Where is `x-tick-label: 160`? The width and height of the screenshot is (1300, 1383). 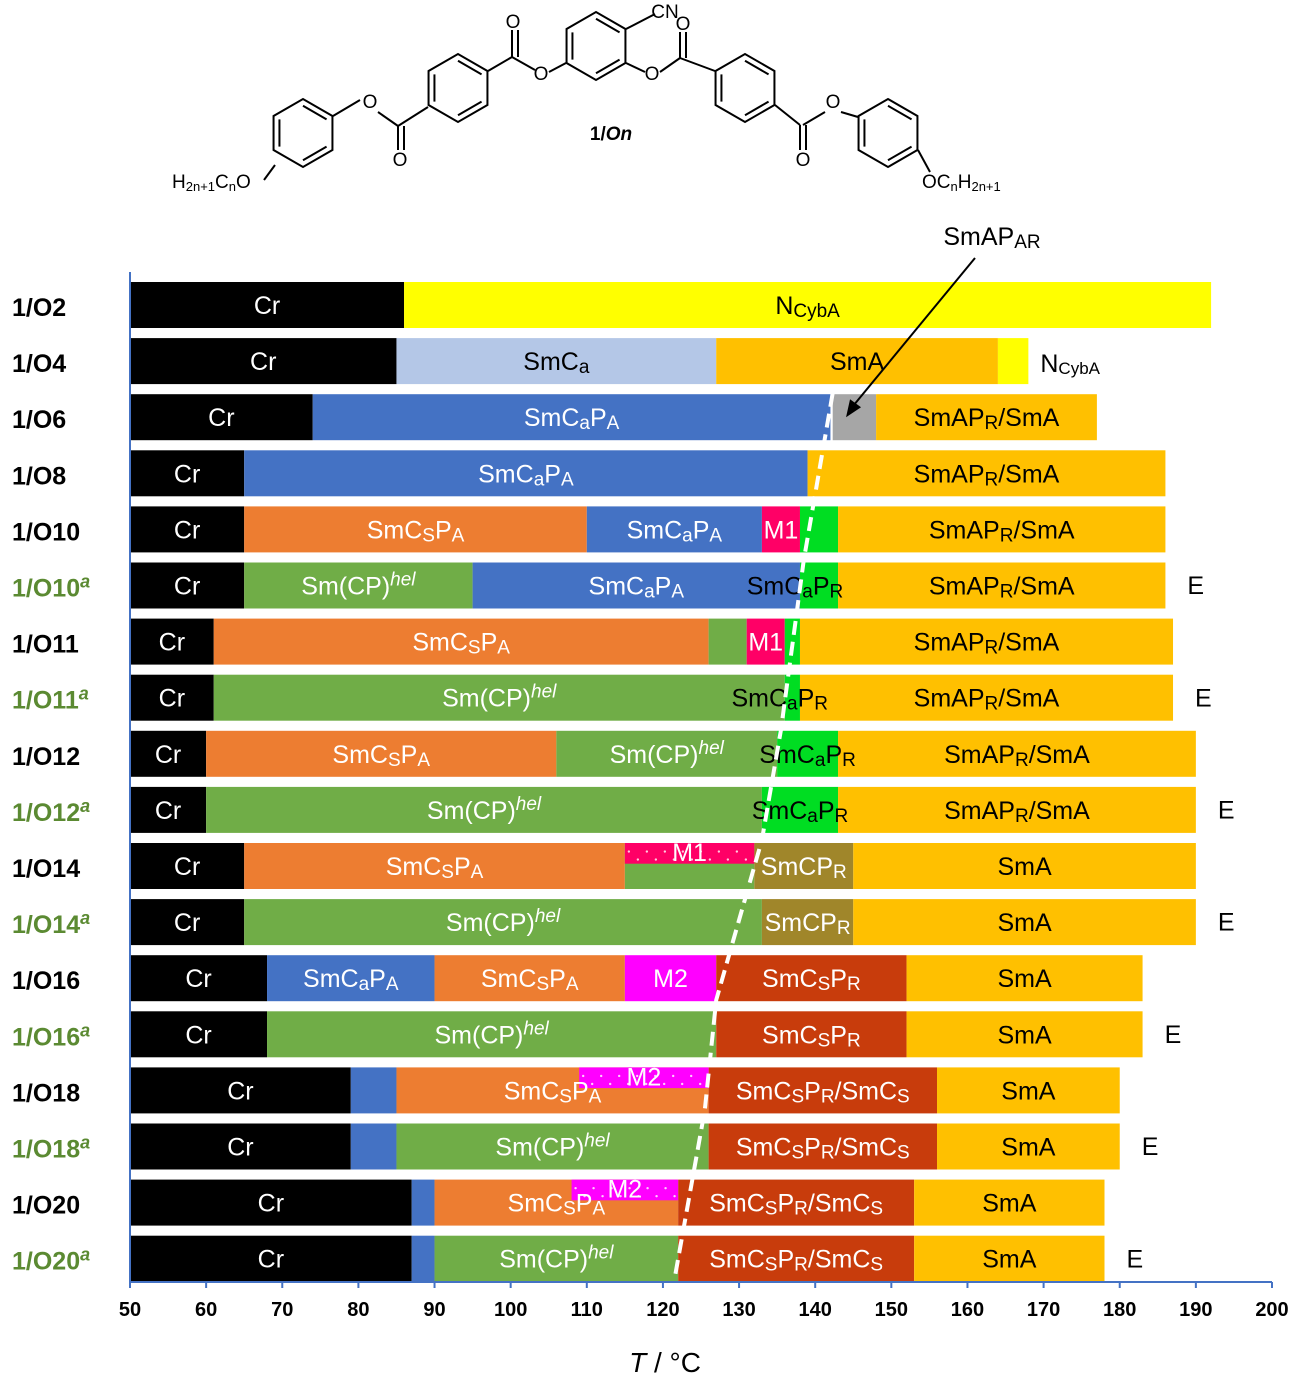
x-tick-label: 160 is located at coordinates (967, 1310).